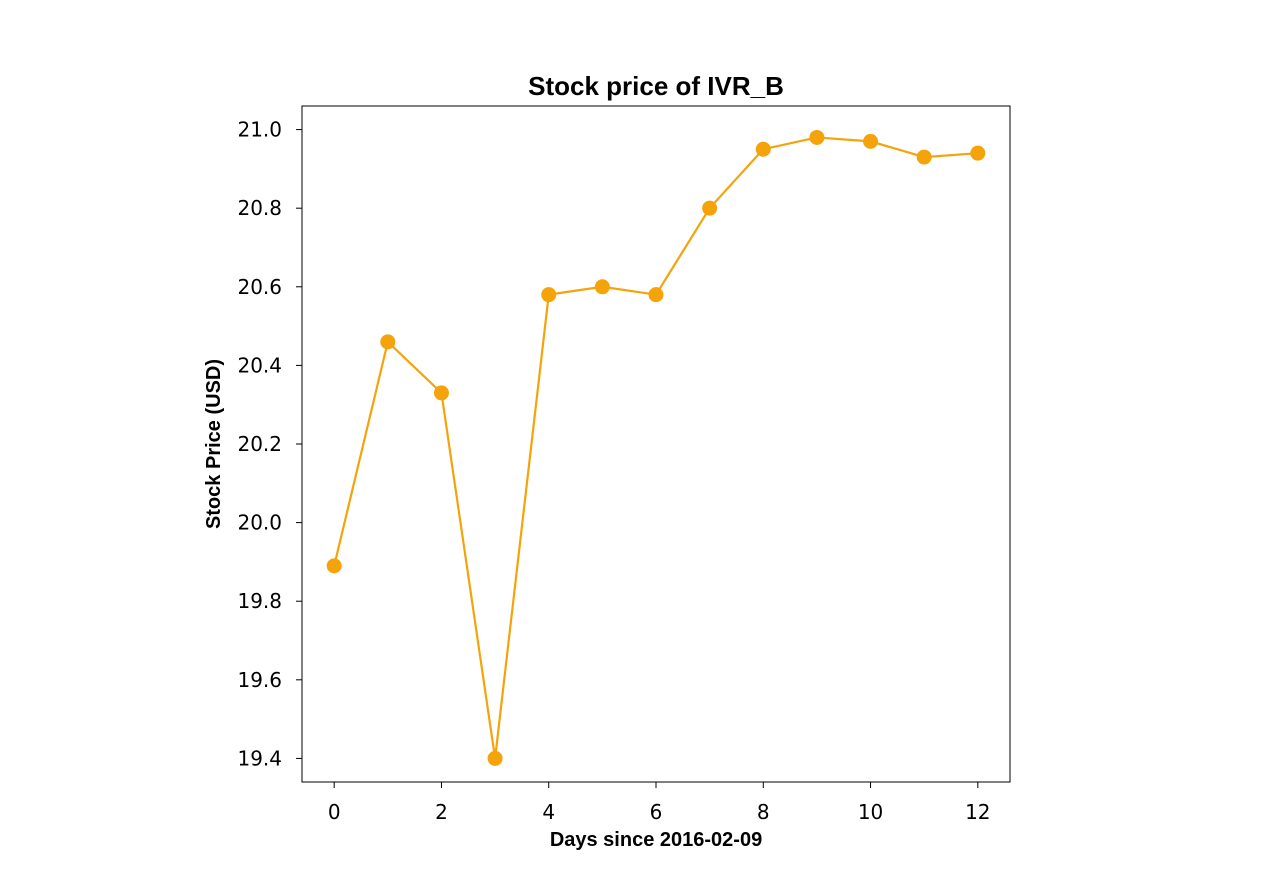  Describe the element at coordinates (214, 444) in the screenshot. I see `y-axis-label: Stock Price (USD)` at that location.